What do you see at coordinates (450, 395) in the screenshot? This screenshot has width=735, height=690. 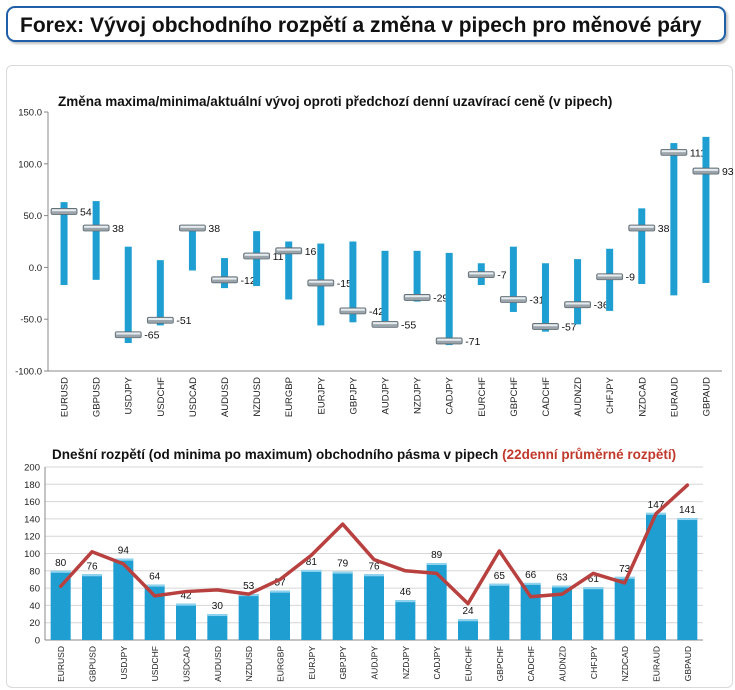 I see `chart1-x-tick-label: CADJPY` at bounding box center [450, 395].